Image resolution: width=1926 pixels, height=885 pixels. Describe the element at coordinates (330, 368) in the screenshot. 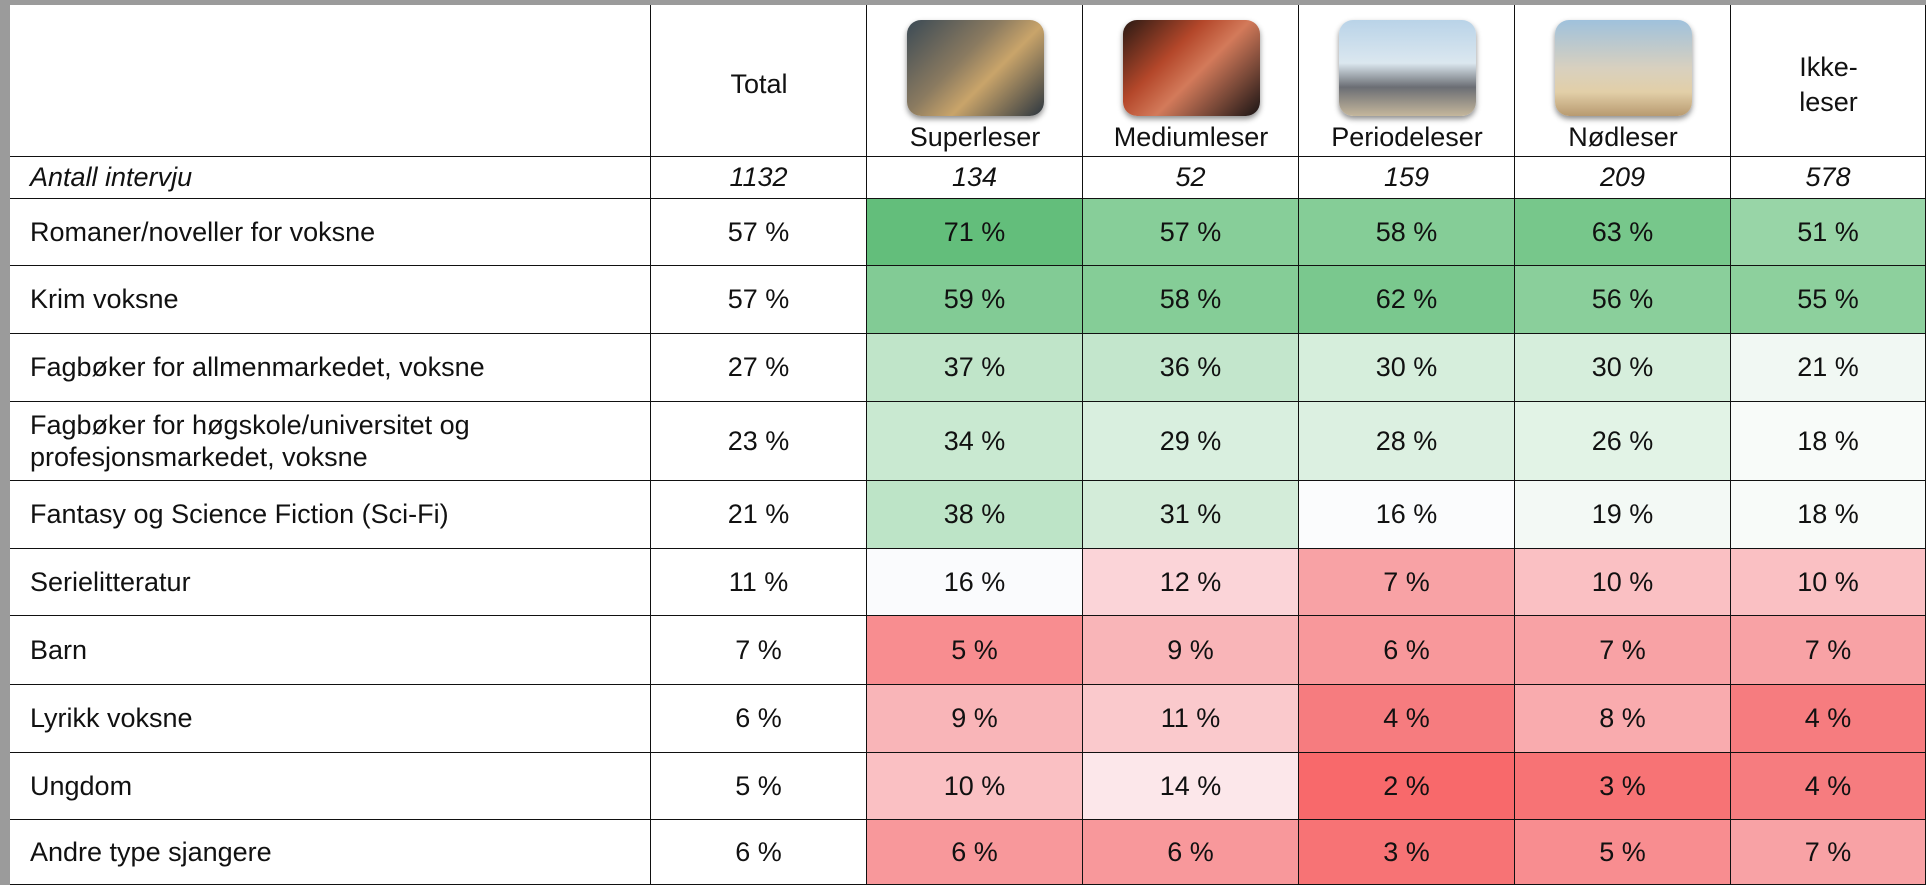

I see `row-label: Fagbøker for allmenmarkedet, voksne` at that location.